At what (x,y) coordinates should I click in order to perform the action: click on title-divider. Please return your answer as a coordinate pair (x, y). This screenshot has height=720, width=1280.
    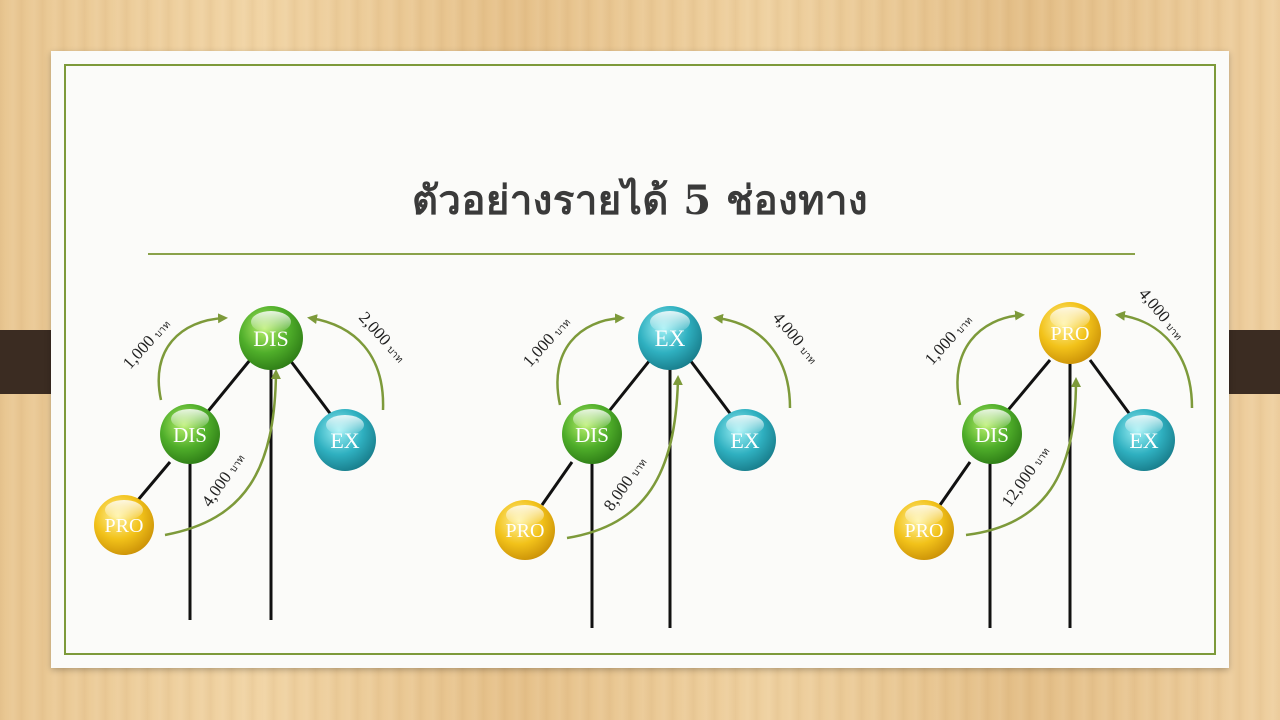
    Looking at the image, I should click on (641, 254).